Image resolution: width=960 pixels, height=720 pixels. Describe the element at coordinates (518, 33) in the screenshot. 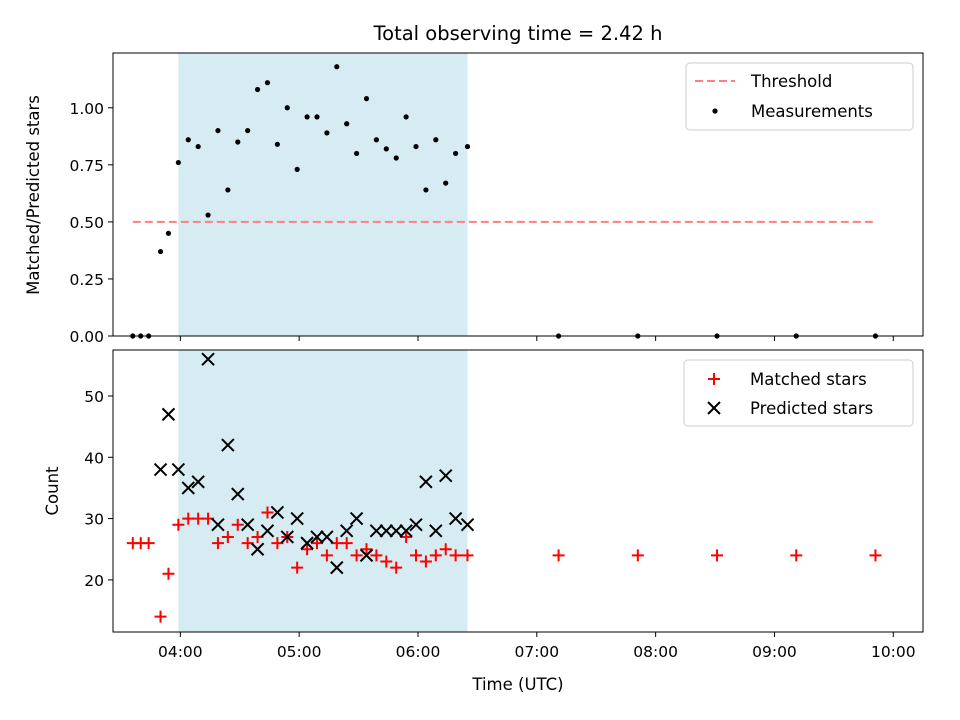

I see `chart-title: Total observing time = 2.42 h` at that location.